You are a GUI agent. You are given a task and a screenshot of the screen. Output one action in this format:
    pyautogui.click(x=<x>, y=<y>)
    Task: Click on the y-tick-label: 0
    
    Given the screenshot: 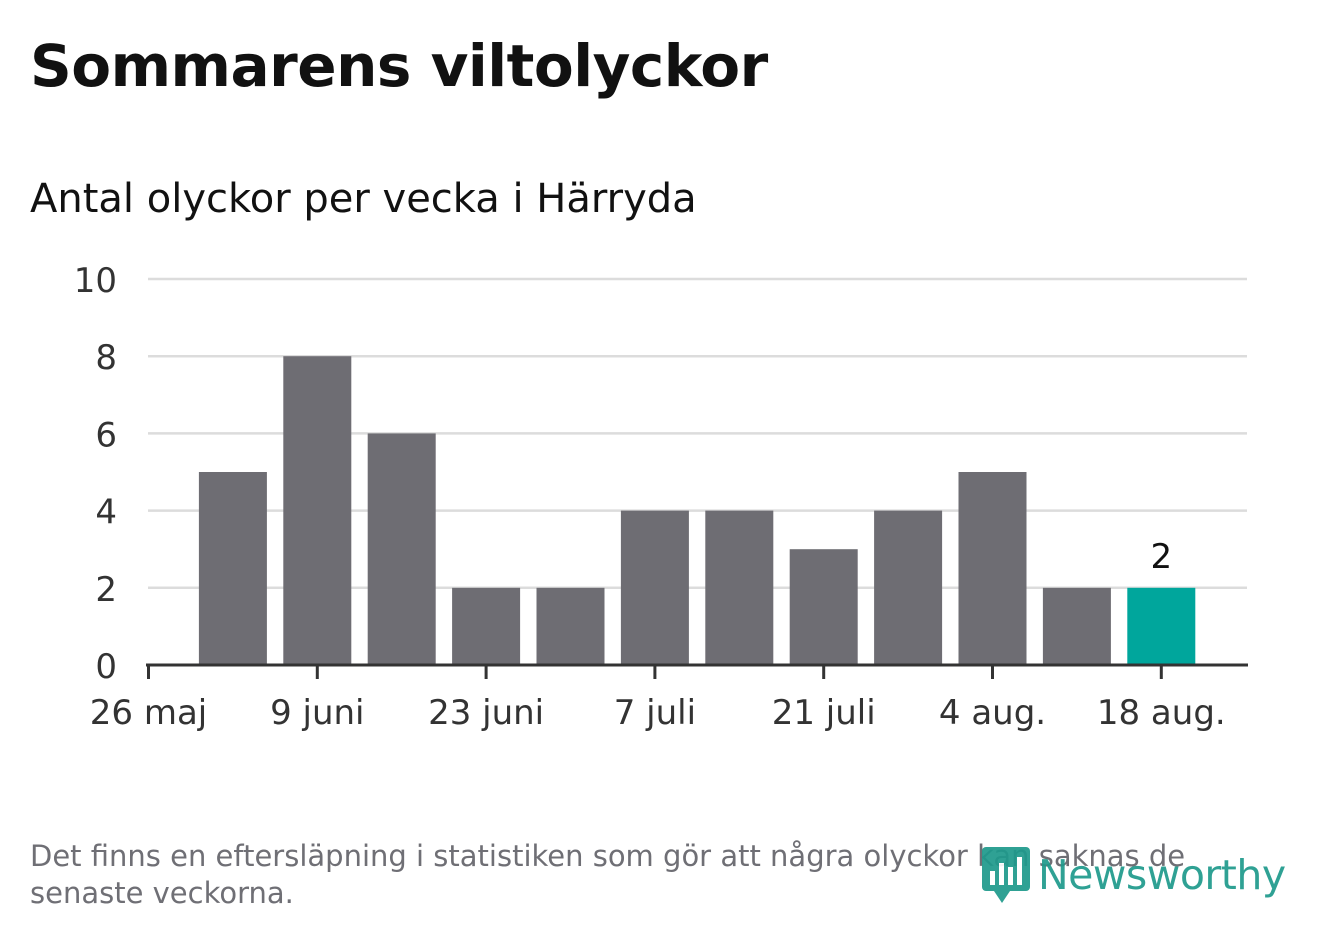 What is the action you would take?
    pyautogui.click(x=106, y=667)
    